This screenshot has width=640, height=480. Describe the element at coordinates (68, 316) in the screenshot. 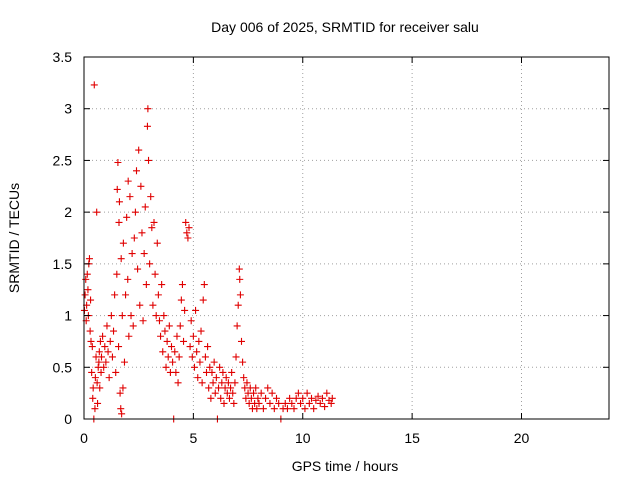

I see `y-tick-label: 1` at that location.